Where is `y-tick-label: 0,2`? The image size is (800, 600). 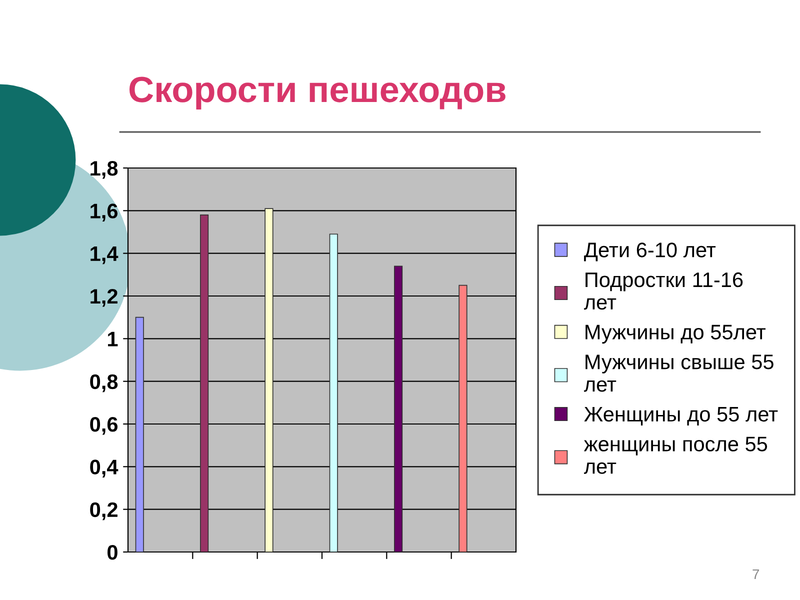
y-tick-label: 0,2 is located at coordinates (104, 511).